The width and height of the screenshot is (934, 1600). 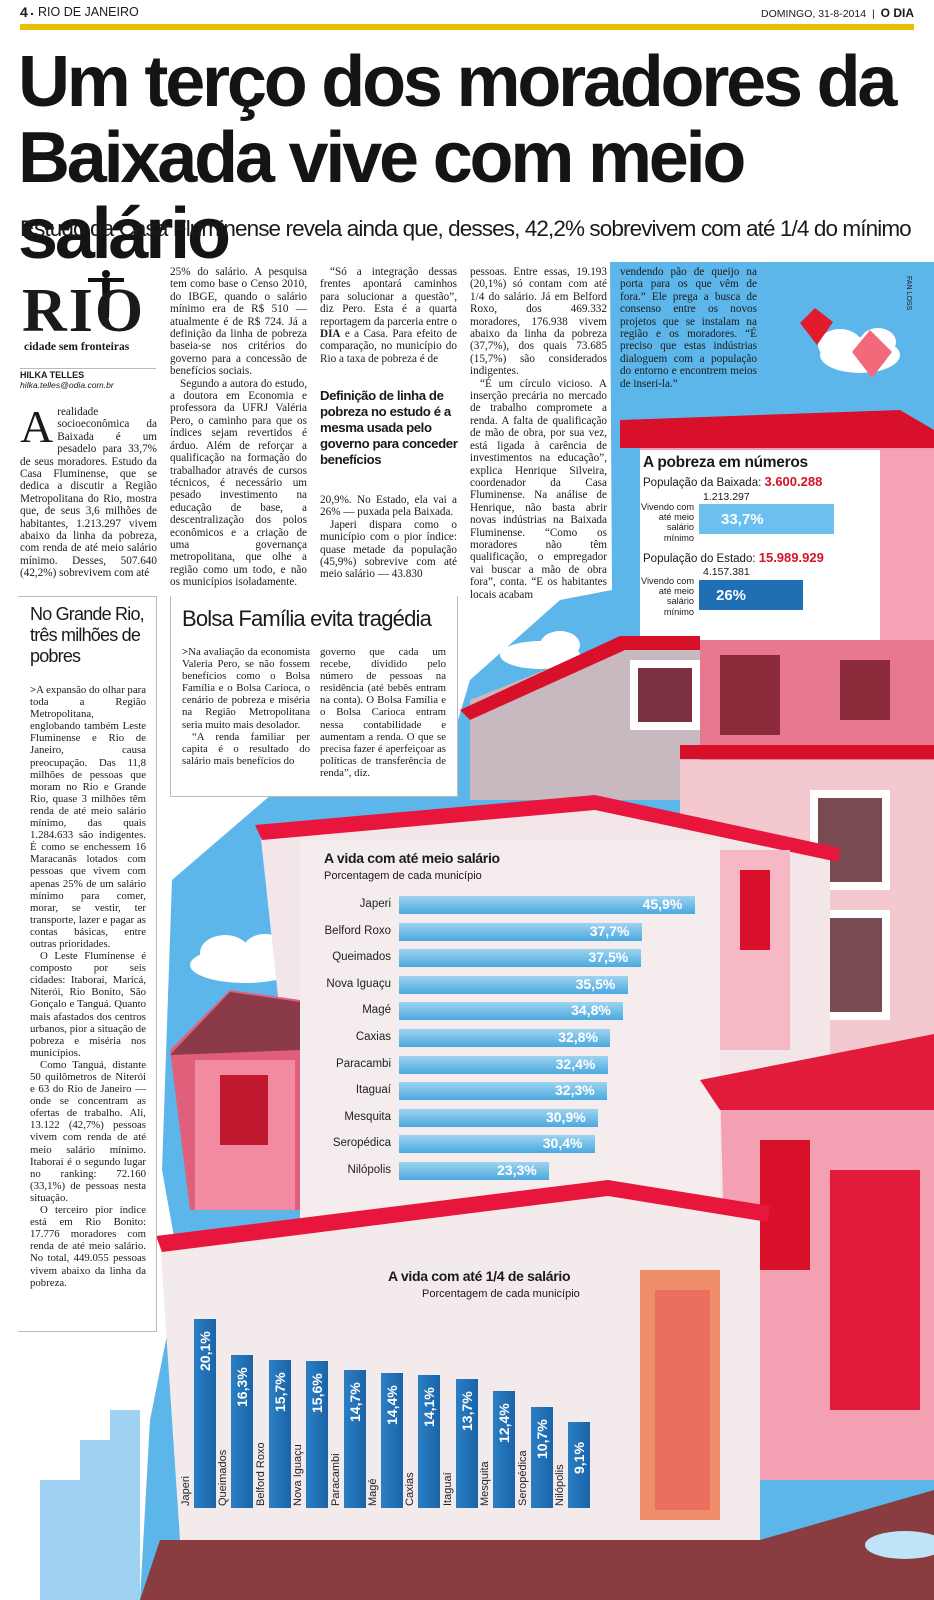 I want to click on chart1-category-label: Queimados, so click(x=361, y=957).